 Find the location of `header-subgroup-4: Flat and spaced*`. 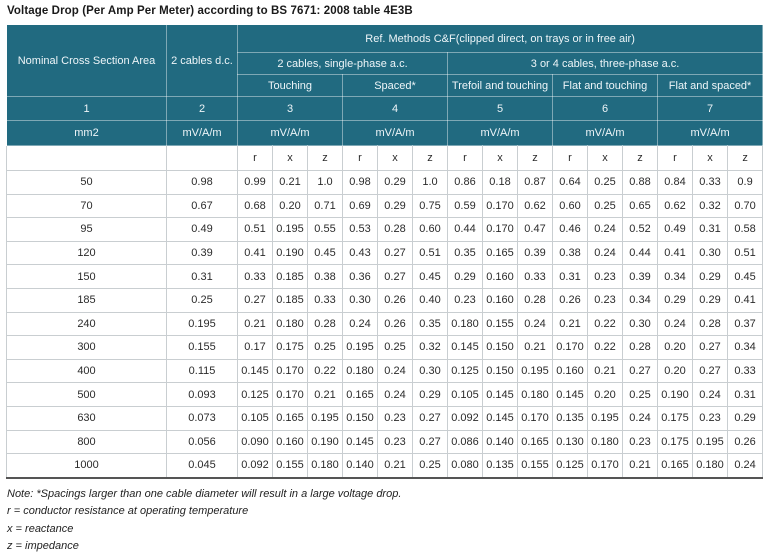

header-subgroup-4: Flat and spaced* is located at coordinates (710, 85).